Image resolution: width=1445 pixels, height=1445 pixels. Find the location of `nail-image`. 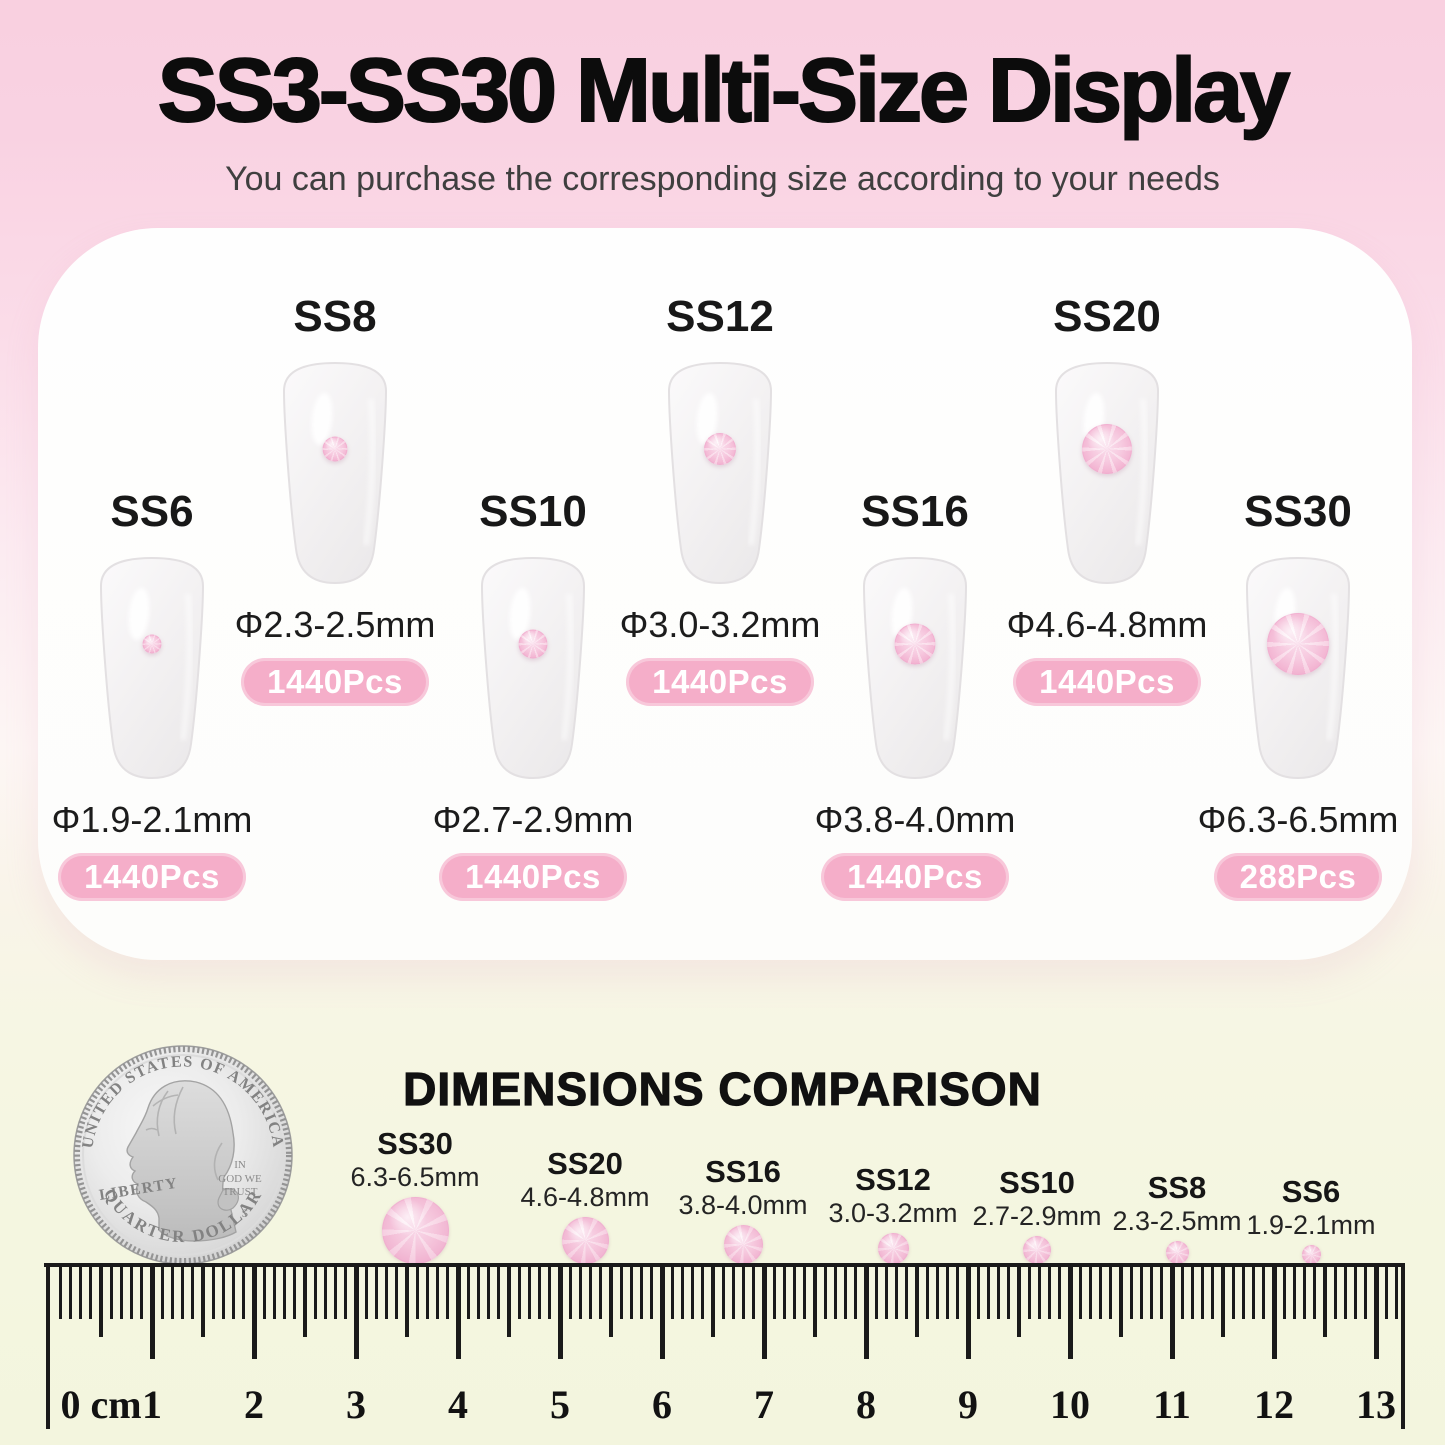

nail-image is located at coordinates (1107, 472).